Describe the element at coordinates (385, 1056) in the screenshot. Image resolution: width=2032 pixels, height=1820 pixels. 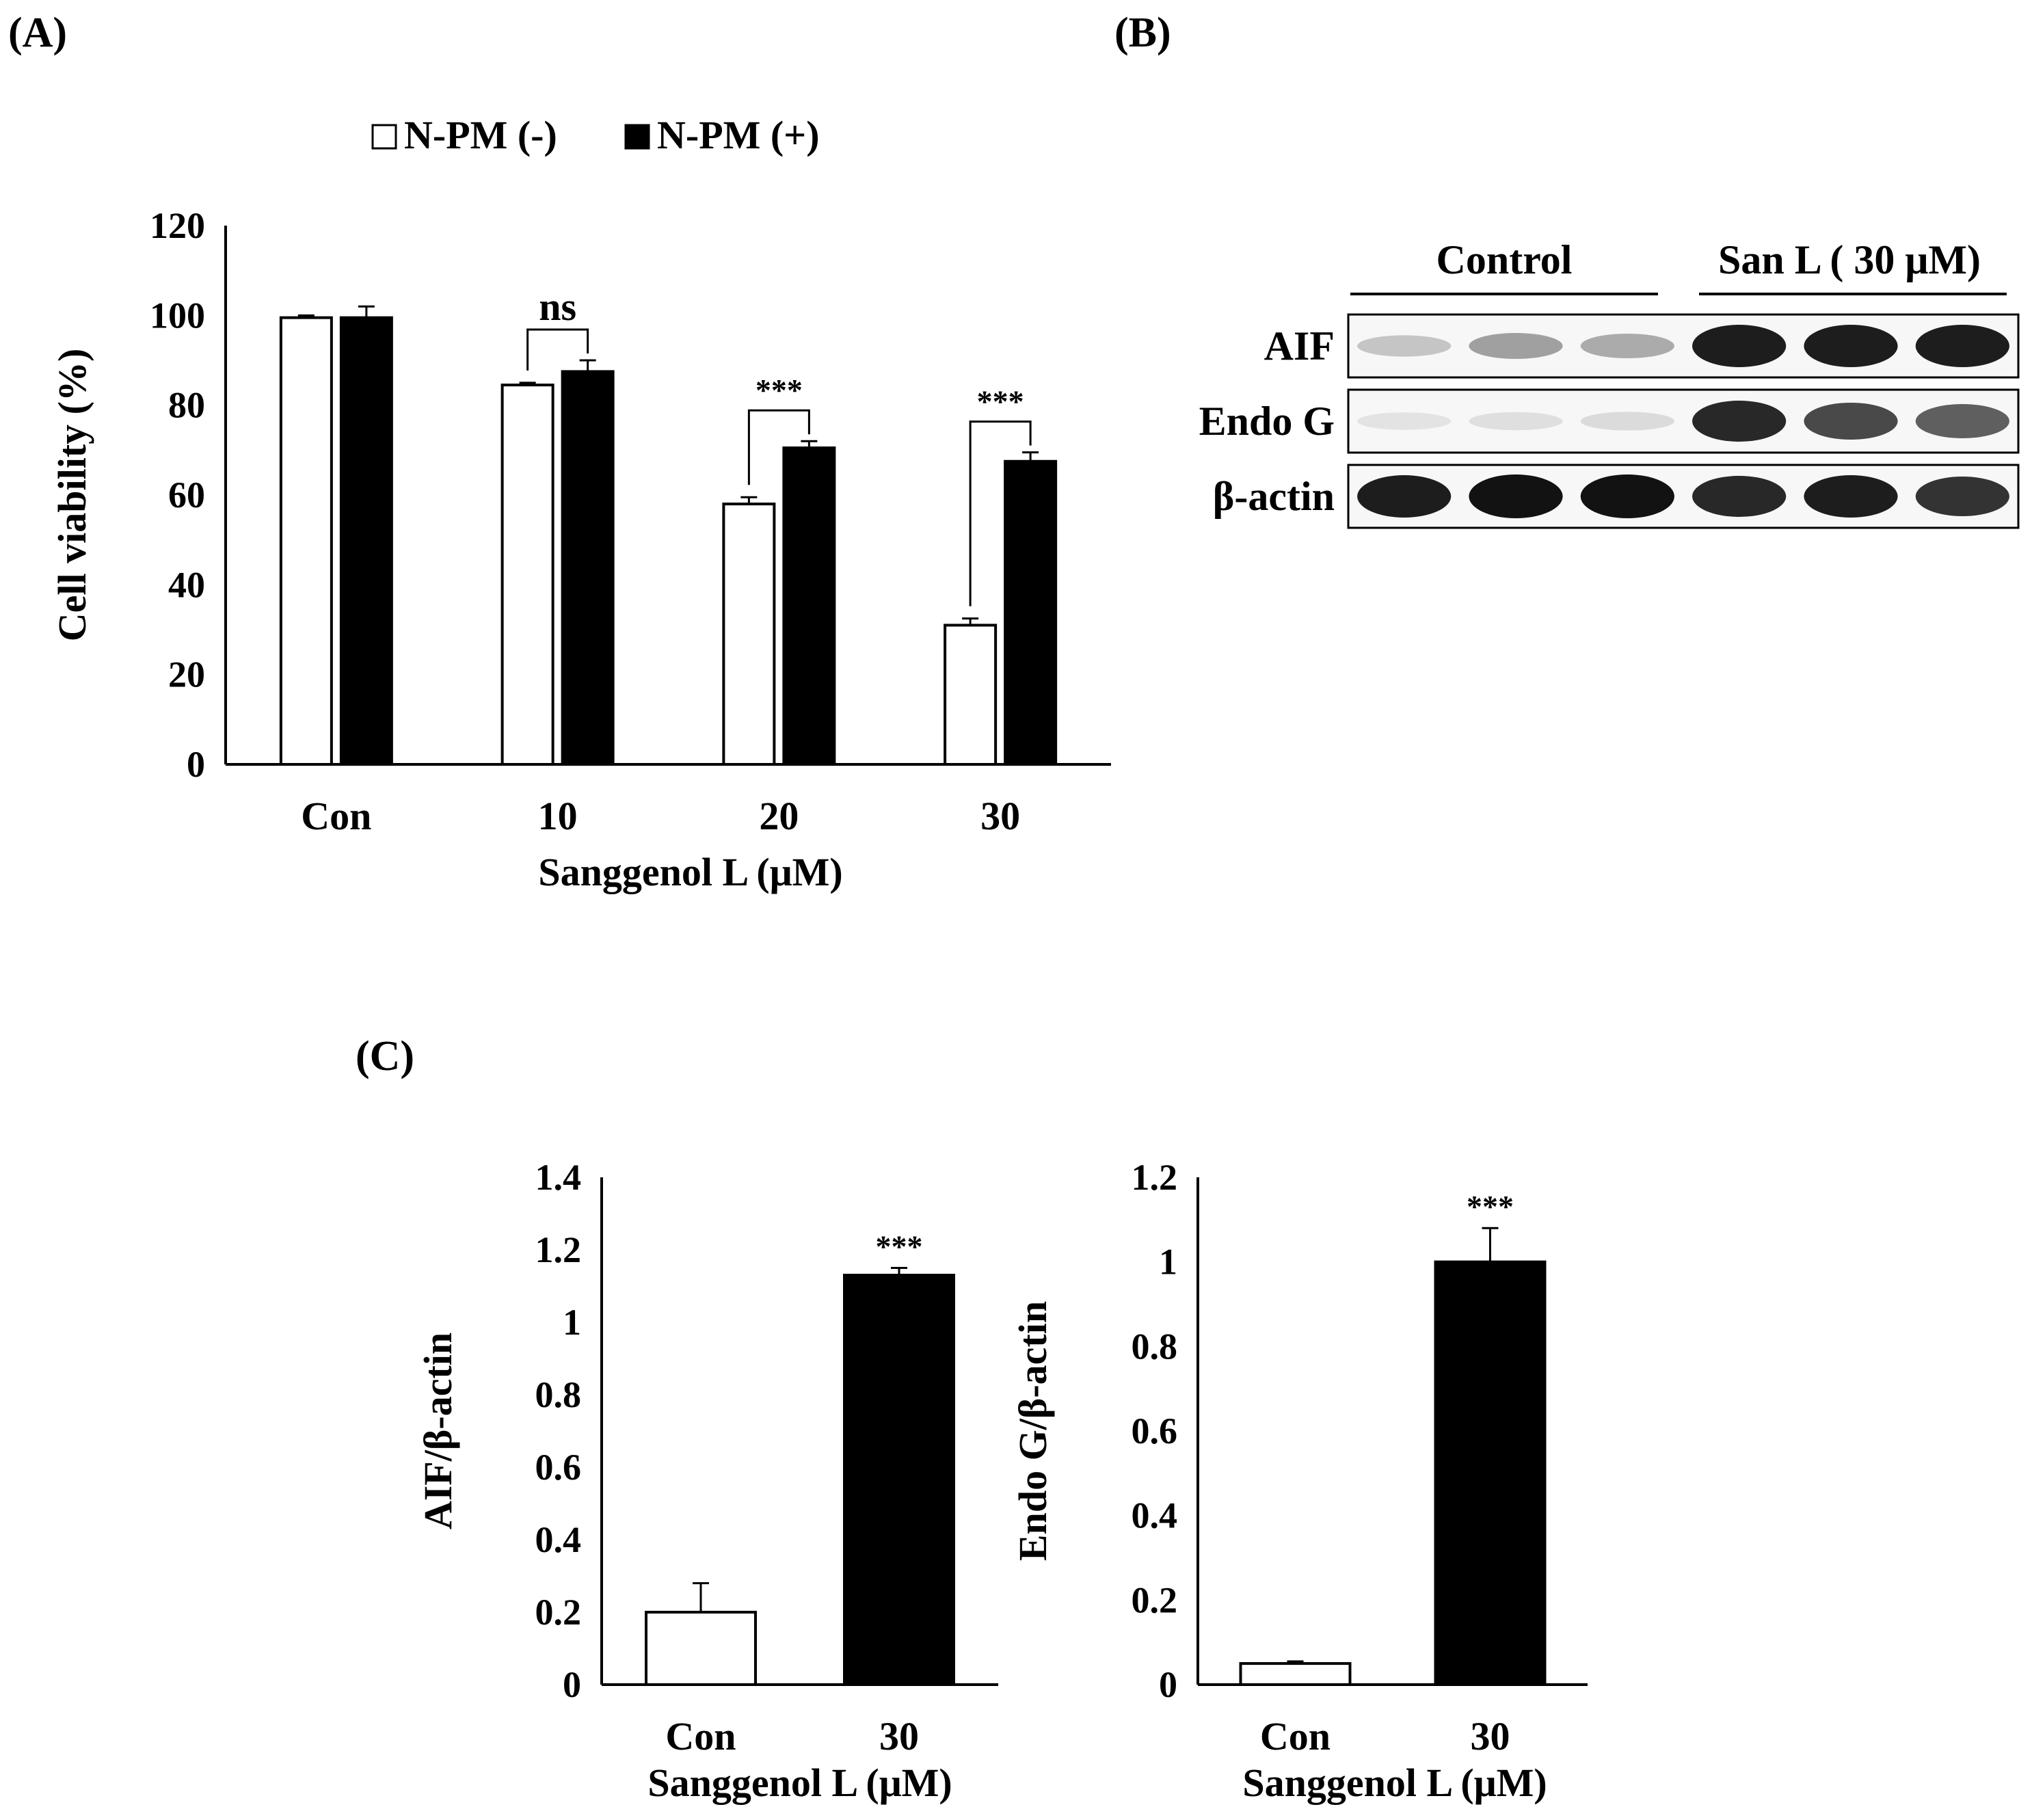
I see `panel-c-label: (C)` at that location.